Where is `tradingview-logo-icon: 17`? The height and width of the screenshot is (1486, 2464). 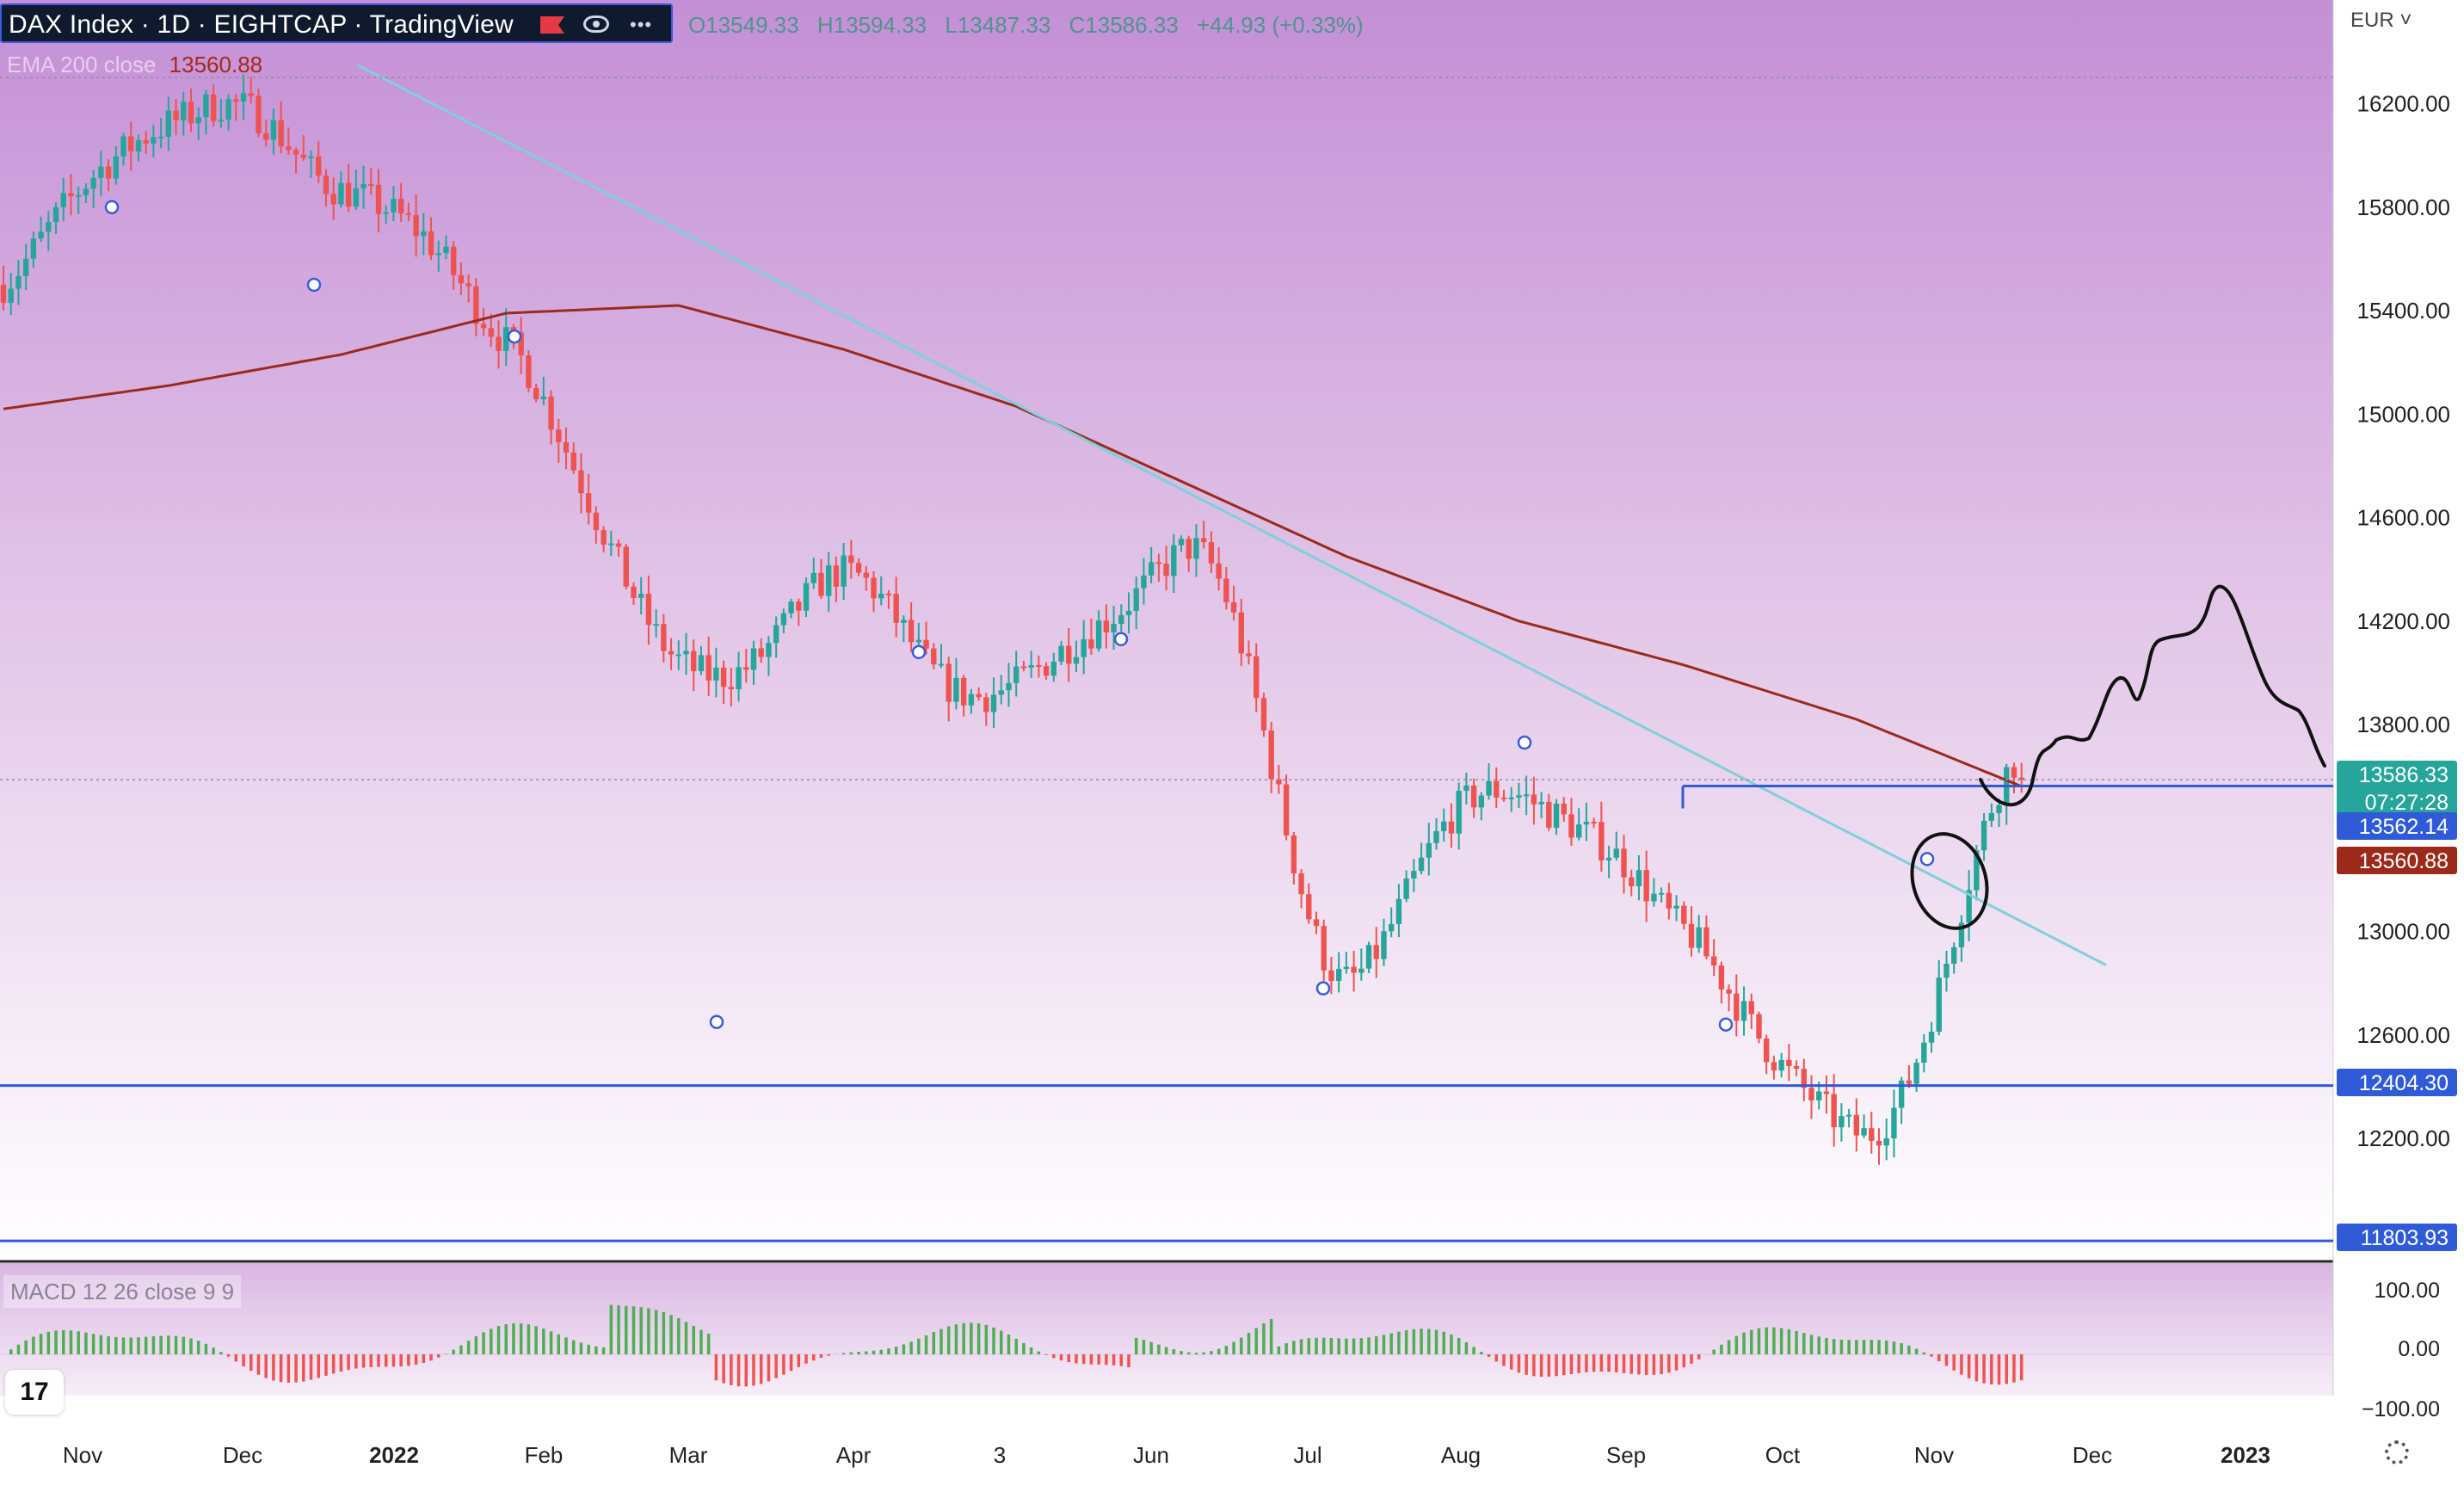 tradingview-logo-icon: 17 is located at coordinates (34, 1392).